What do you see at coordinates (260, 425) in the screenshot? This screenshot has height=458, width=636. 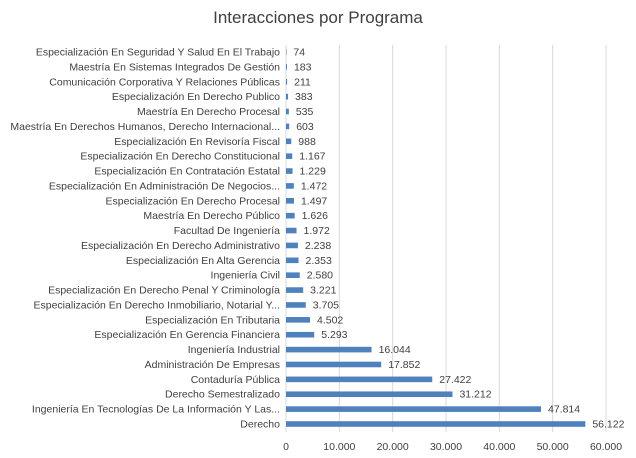 I see `category-label: Derecho` at bounding box center [260, 425].